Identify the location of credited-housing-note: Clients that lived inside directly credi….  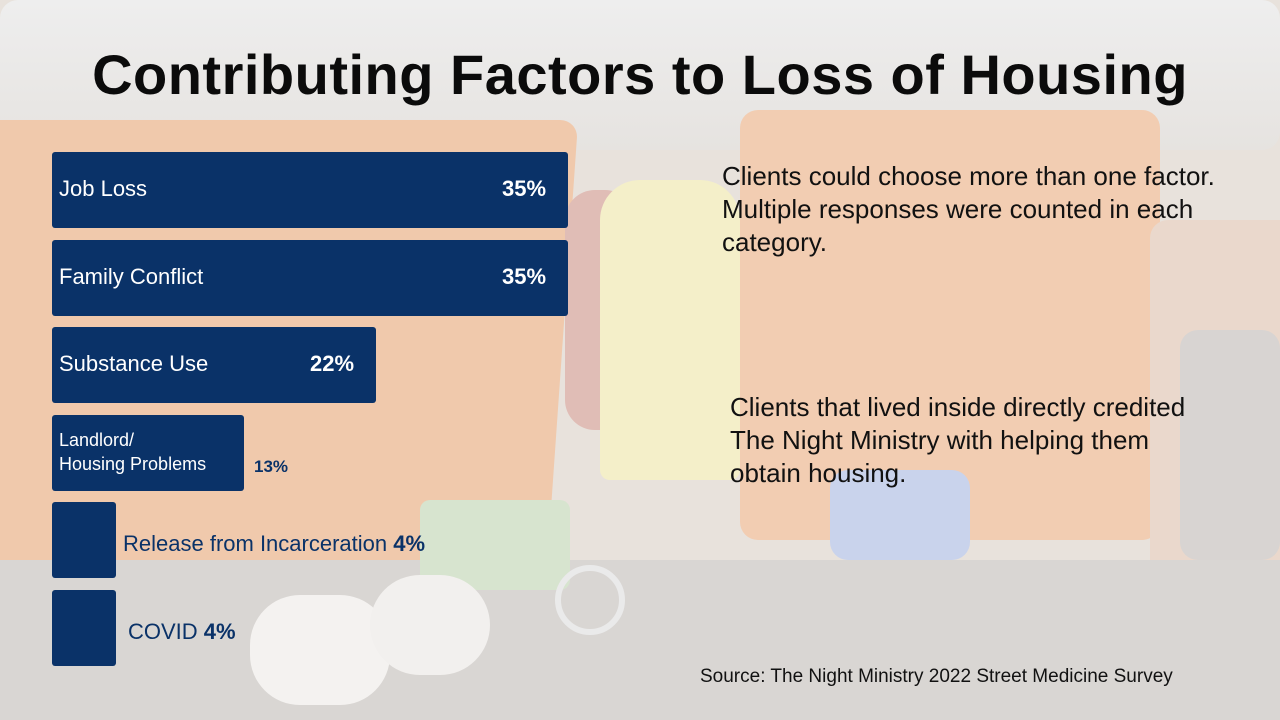
(958, 440).